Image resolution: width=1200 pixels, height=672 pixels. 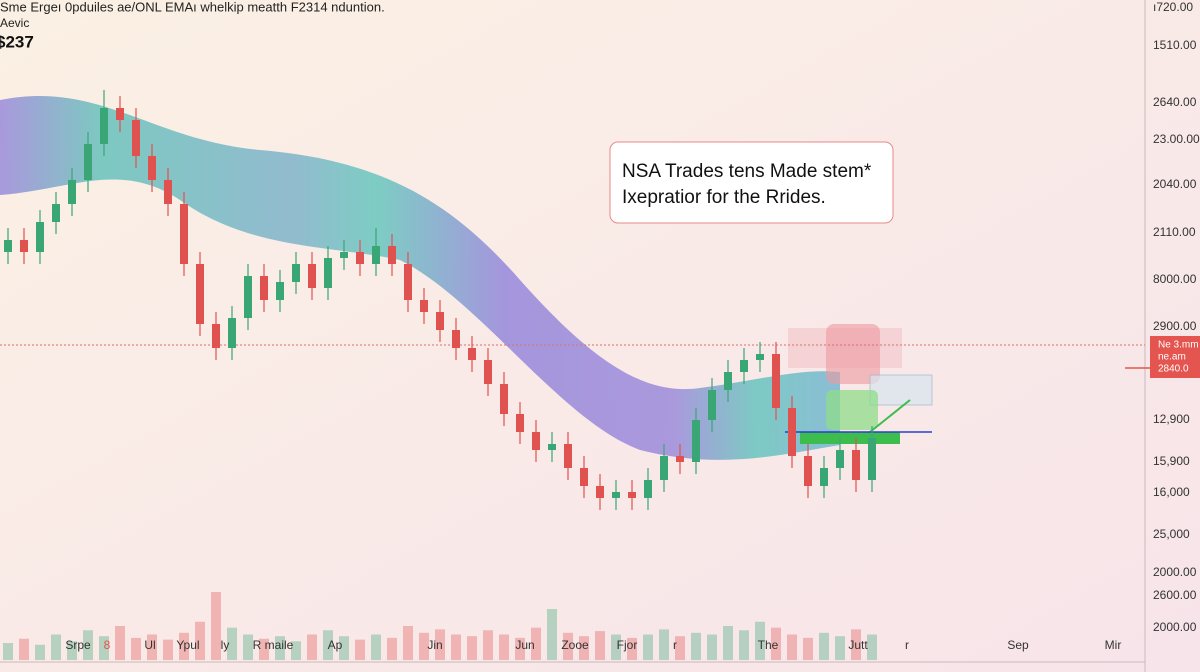 What do you see at coordinates (434, 645) in the screenshot?
I see `time-axis-label: Jin` at bounding box center [434, 645].